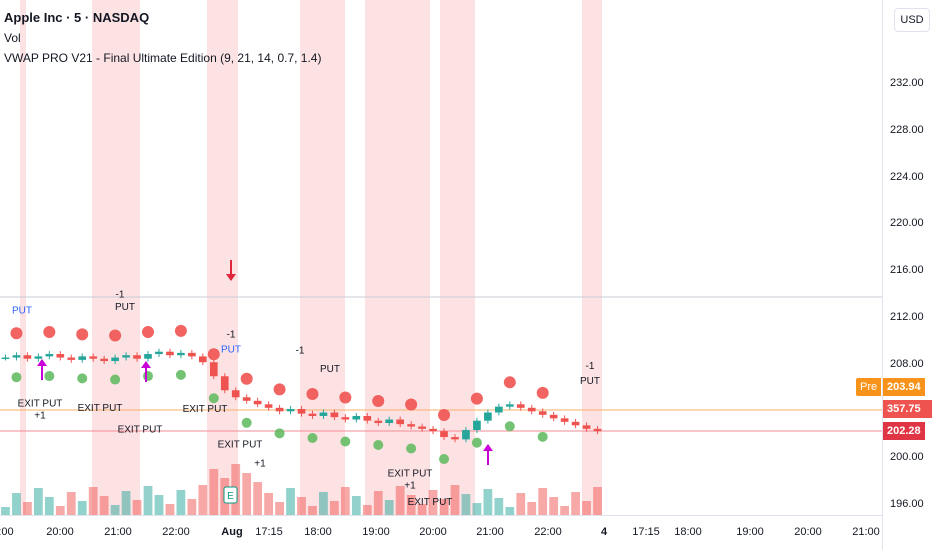  Describe the element at coordinates (907, 503) in the screenshot. I see `y-tick-label: 196.00` at that location.